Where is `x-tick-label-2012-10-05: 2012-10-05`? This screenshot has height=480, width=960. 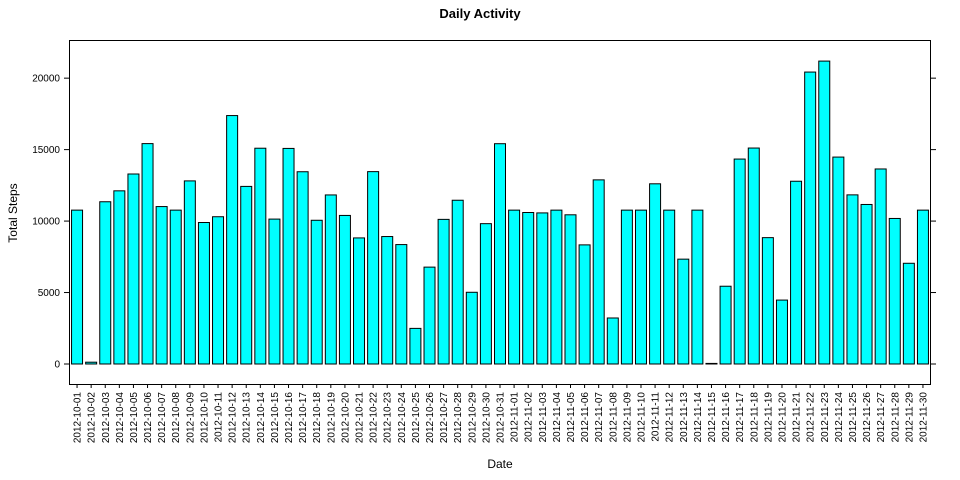 x-tick-label-2012-10-05: 2012-10-05 is located at coordinates (134, 418).